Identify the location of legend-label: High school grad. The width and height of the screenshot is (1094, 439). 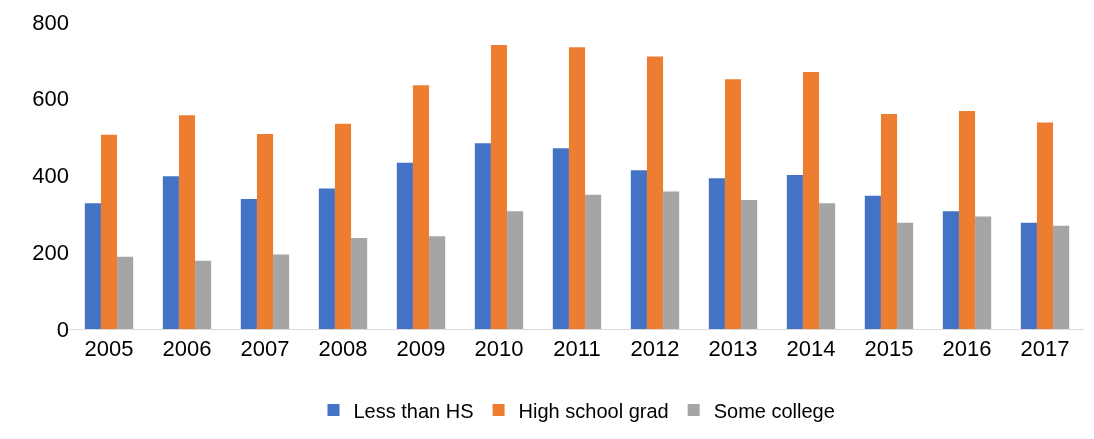
(593, 410).